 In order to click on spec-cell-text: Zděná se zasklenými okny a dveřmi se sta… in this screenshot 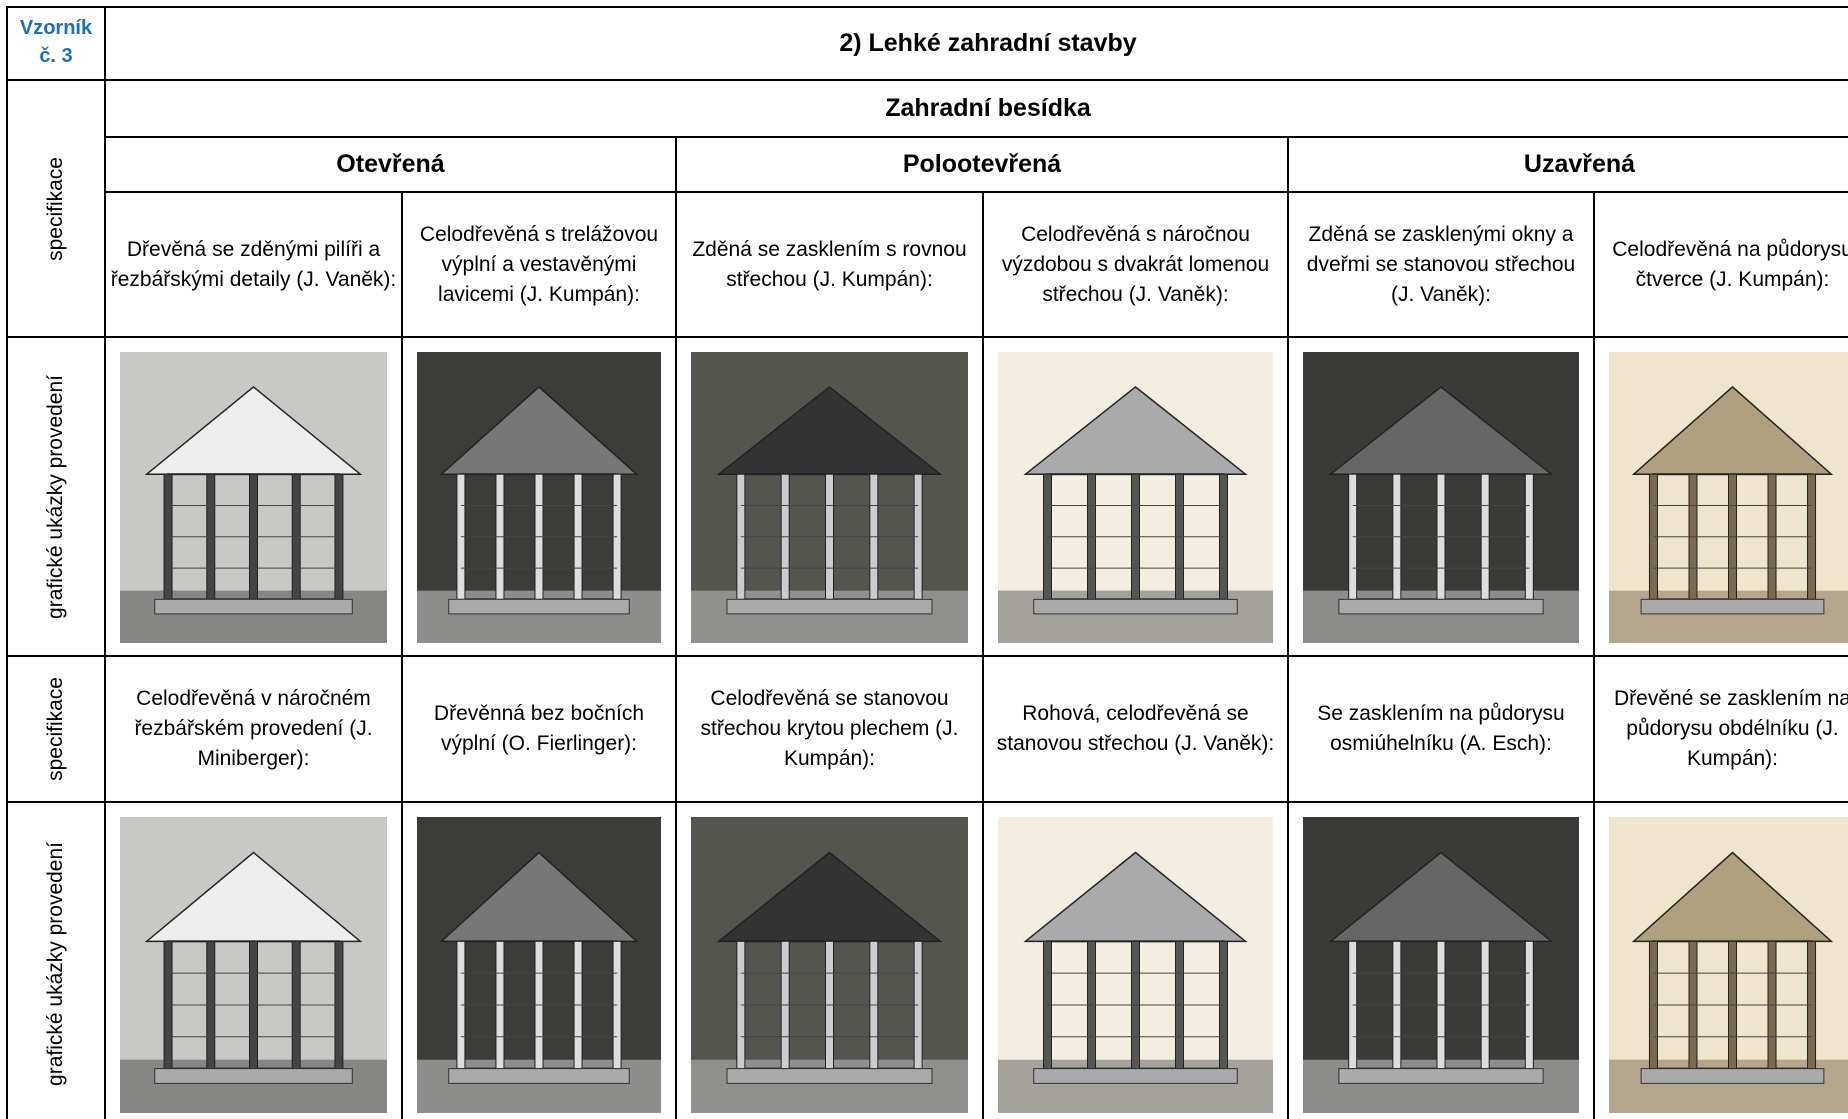, I will do `click(1441, 264)`.